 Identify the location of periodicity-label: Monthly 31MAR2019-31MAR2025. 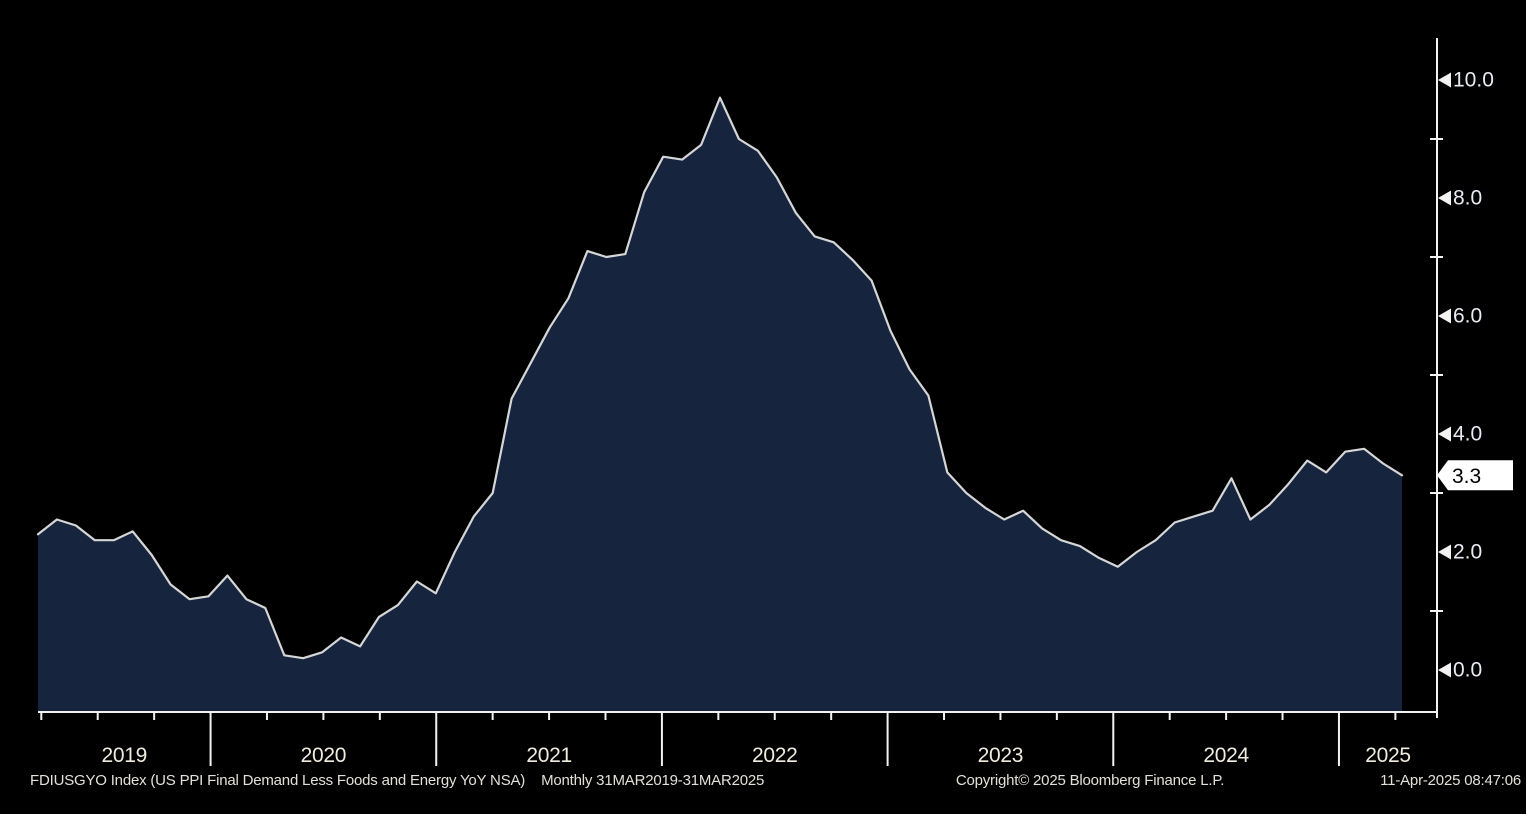
(653, 780).